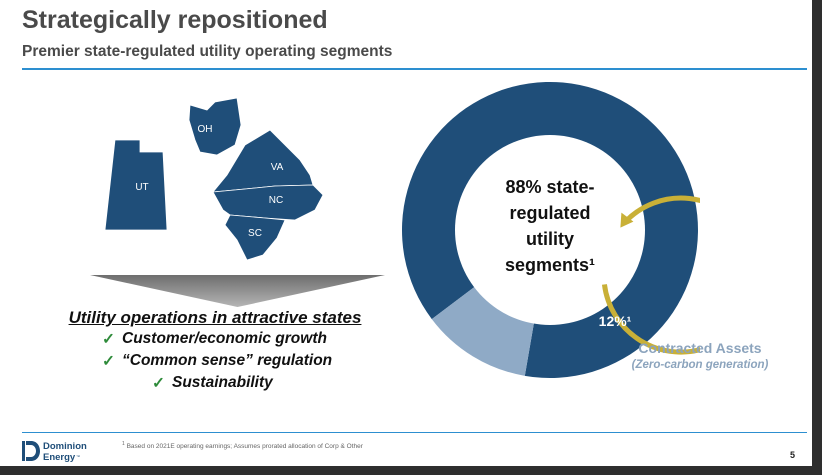  I want to click on state-oh, so click(215, 126).